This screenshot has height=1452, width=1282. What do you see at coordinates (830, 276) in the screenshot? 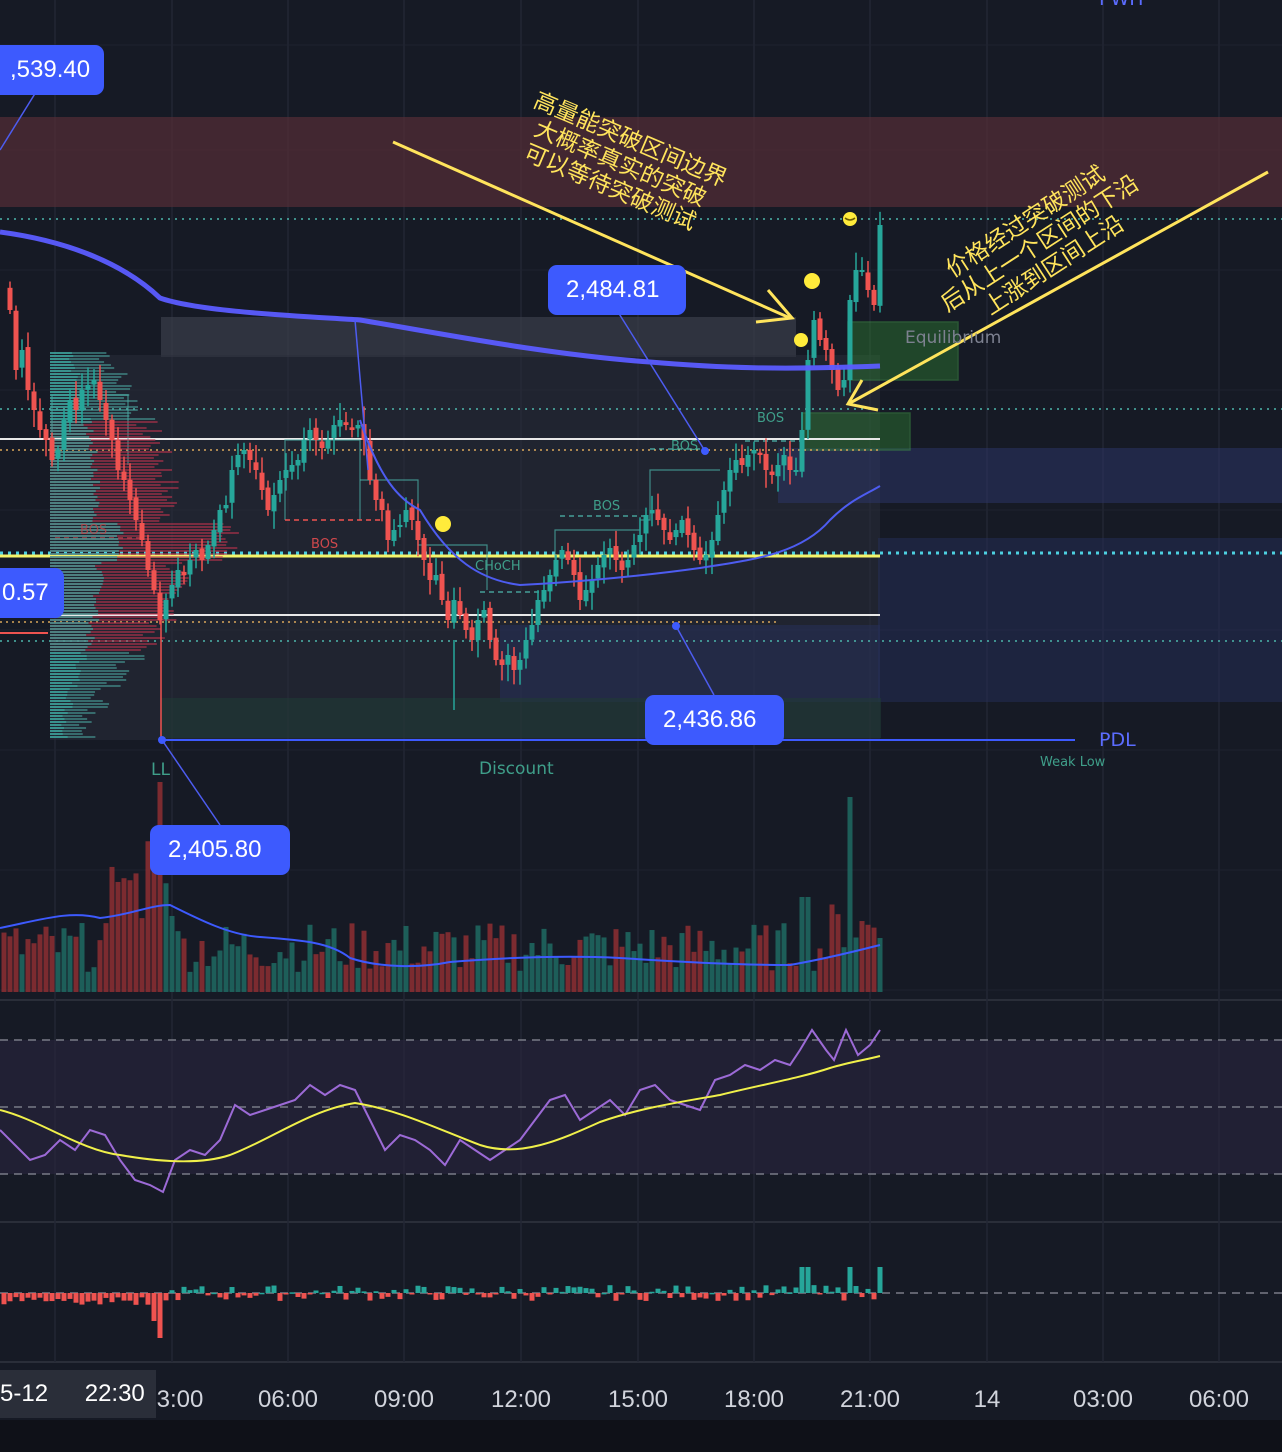
I see `annotation-arrows` at bounding box center [830, 276].